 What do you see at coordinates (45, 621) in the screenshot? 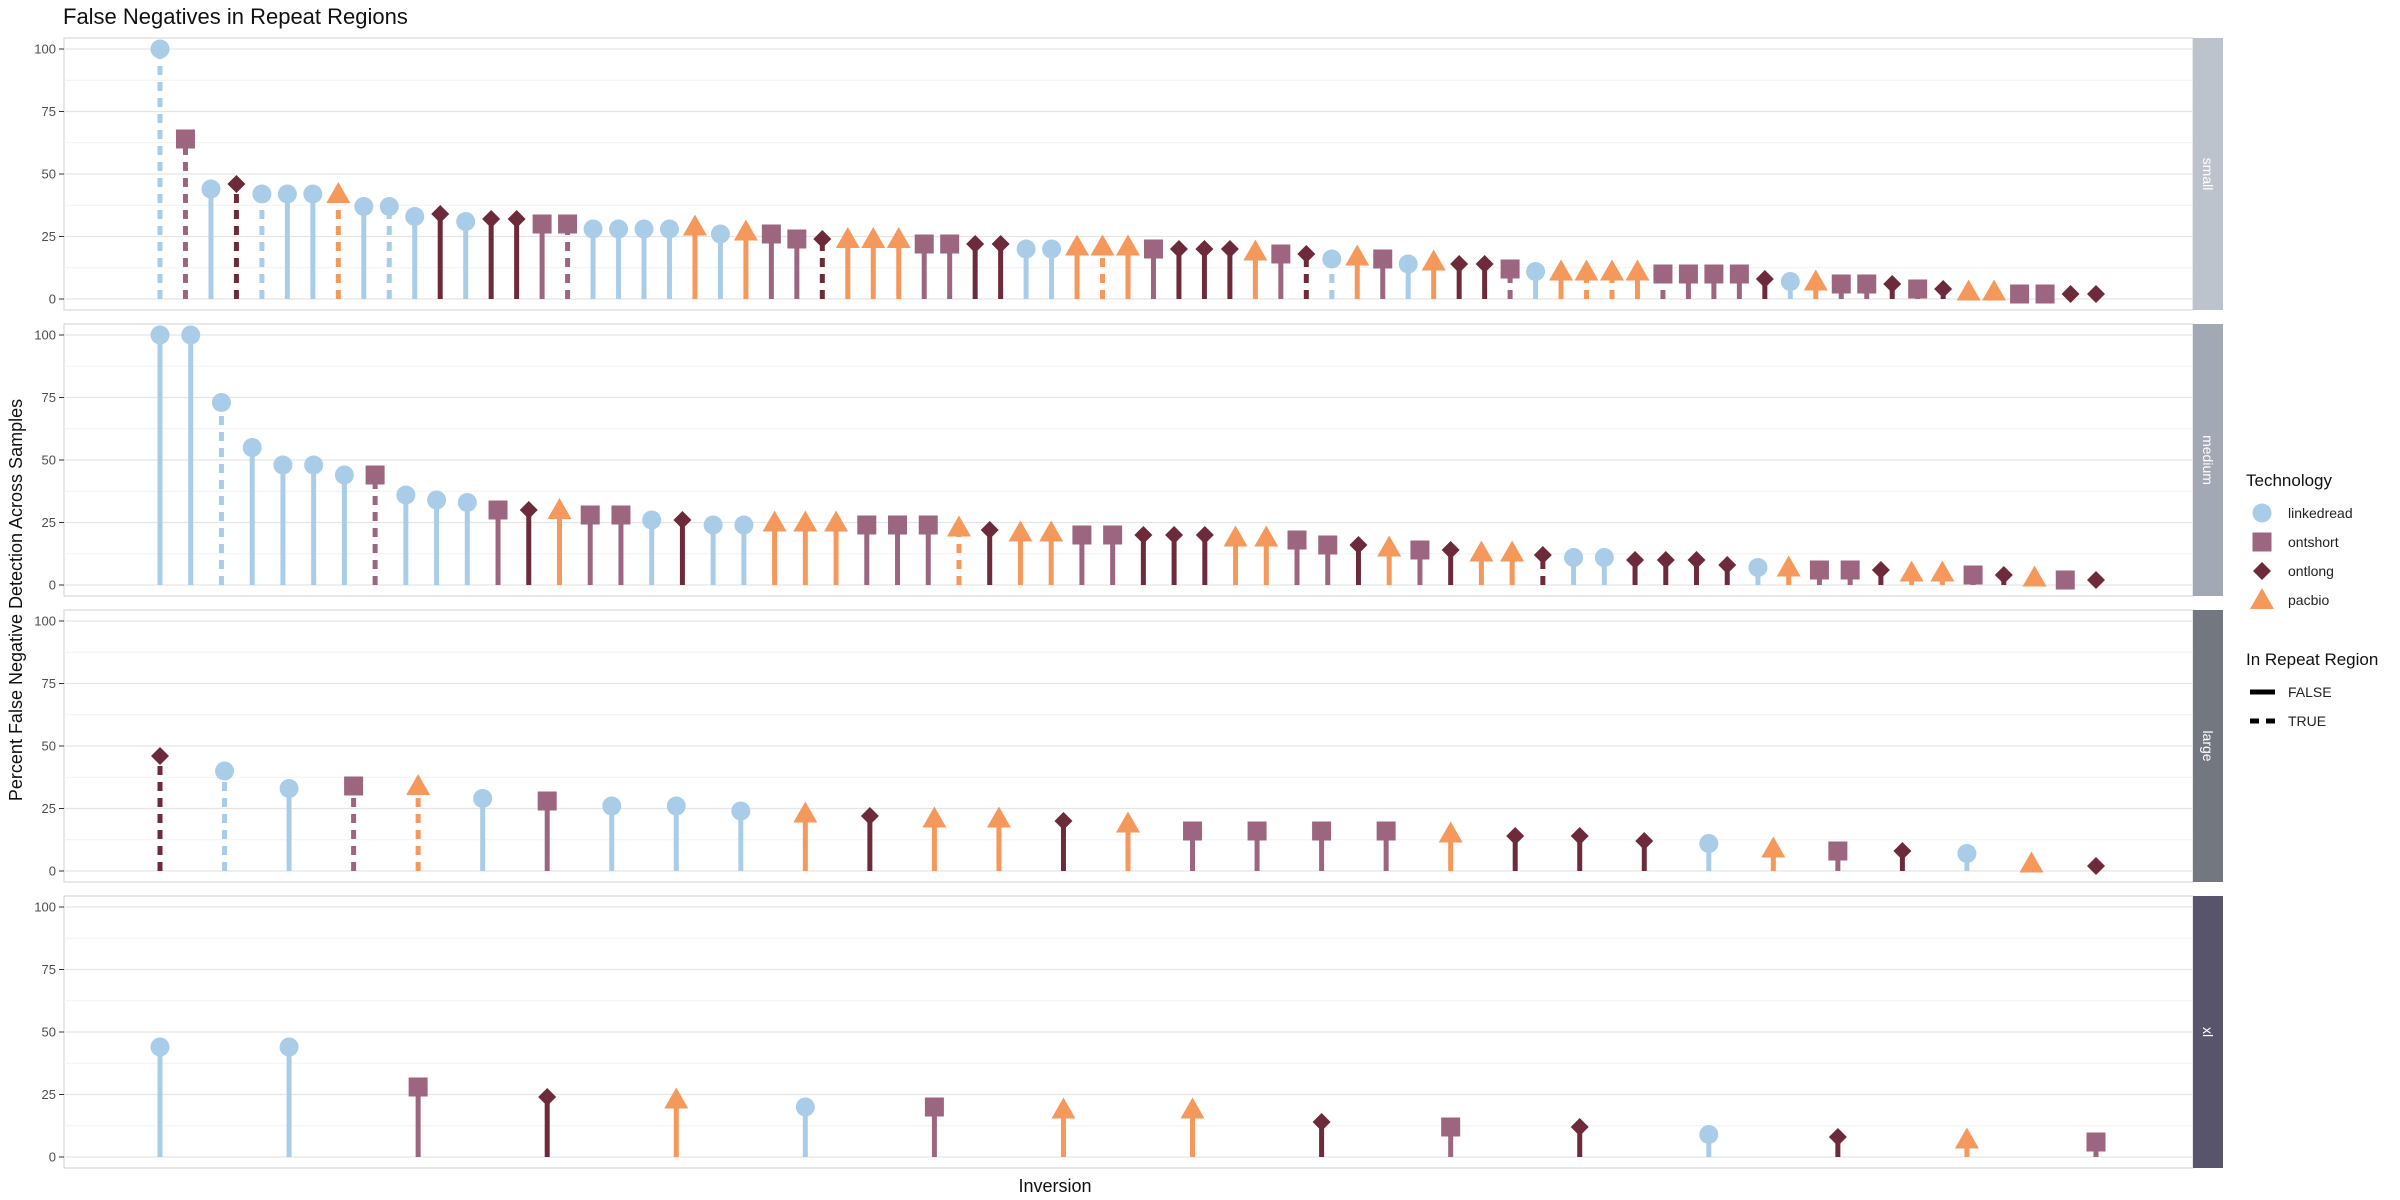
I see `y-tick-label: 100` at bounding box center [45, 621].